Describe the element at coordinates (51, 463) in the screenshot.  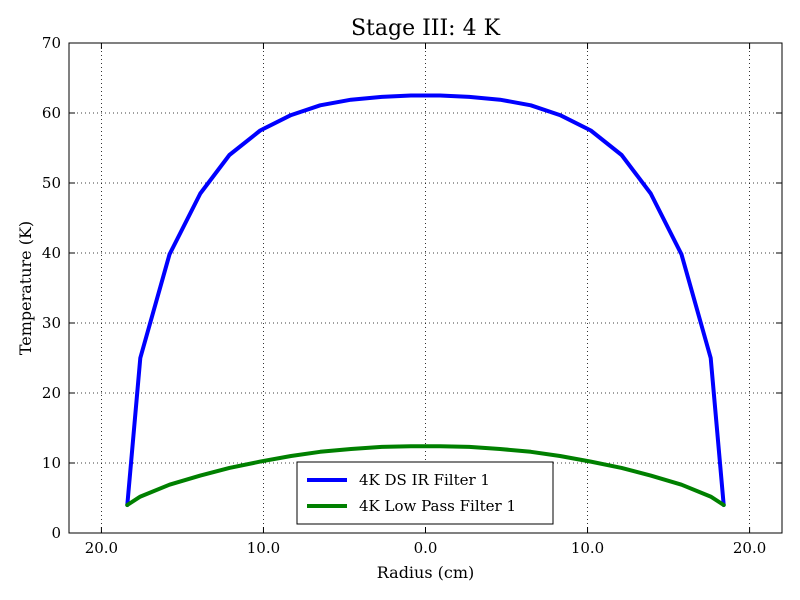
I see `y-tick-label: 10` at that location.